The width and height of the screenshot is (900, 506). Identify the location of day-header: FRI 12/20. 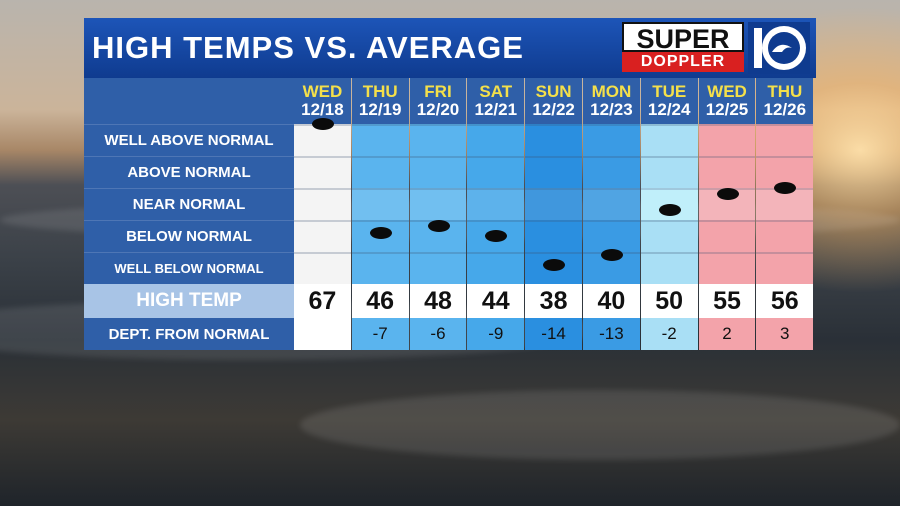
(438, 101).